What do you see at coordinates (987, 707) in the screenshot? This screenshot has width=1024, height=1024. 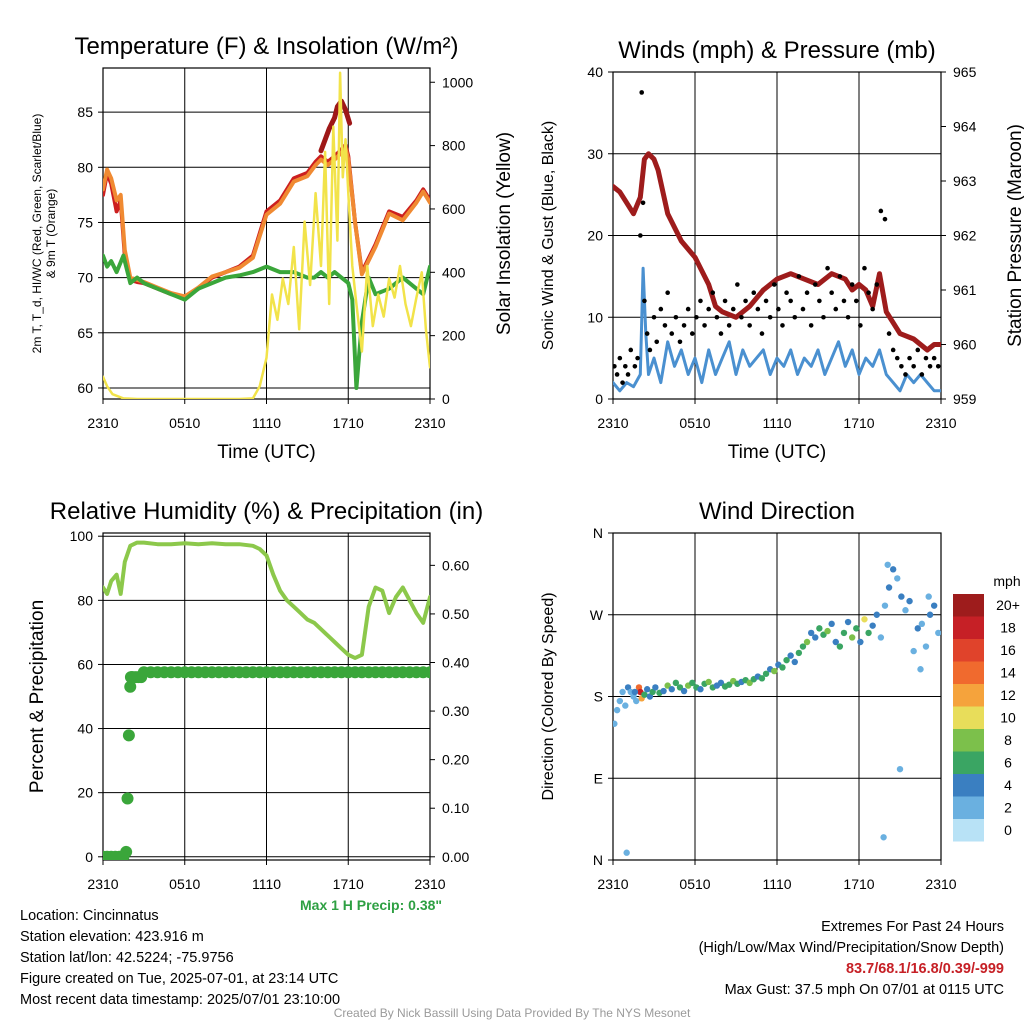 I see `speed-colorbar: mph 20+ 18 16 14 12 10 8 6 4 2 0` at bounding box center [987, 707].